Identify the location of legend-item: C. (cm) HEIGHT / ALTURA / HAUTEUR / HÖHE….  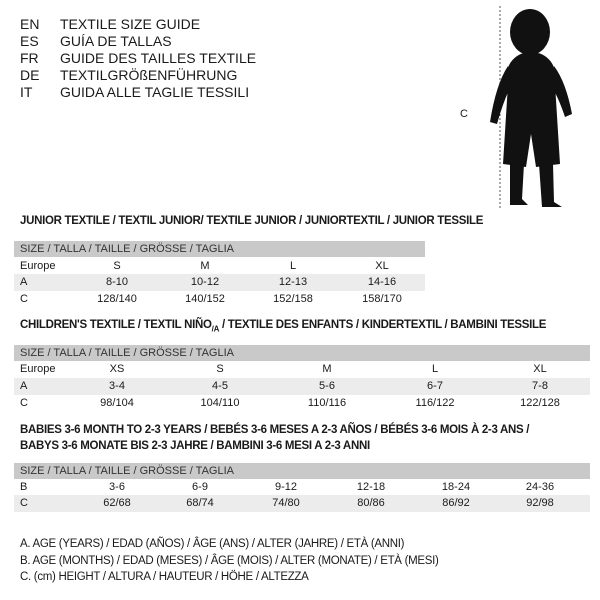
(164, 577).